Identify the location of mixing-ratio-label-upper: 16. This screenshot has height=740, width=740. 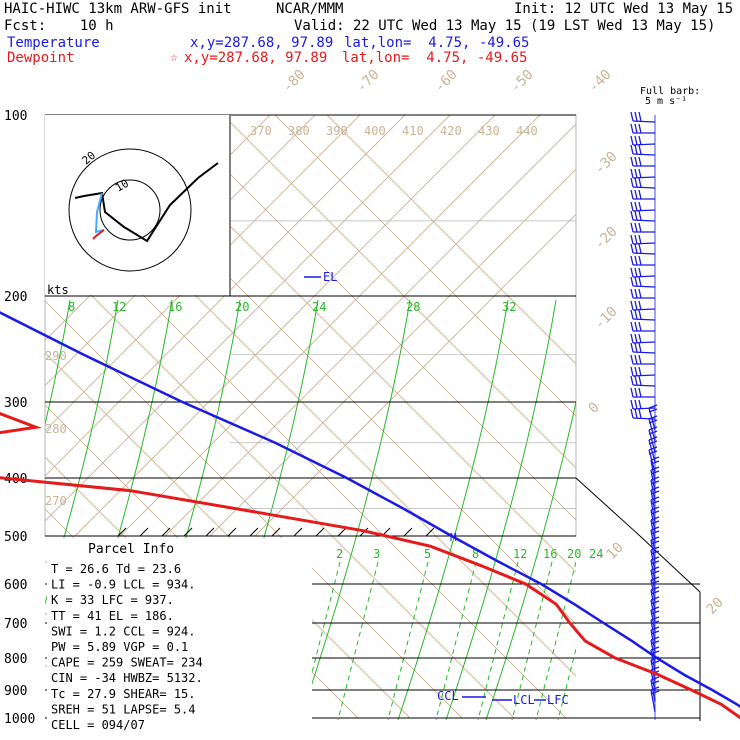
(175, 307).